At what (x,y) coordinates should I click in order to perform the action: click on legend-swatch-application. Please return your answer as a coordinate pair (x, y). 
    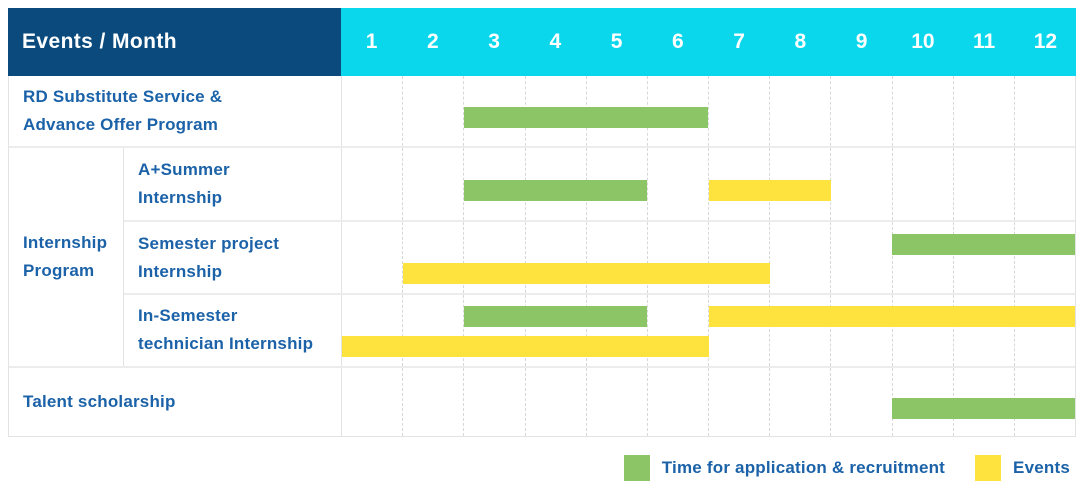
    Looking at the image, I should click on (636, 468).